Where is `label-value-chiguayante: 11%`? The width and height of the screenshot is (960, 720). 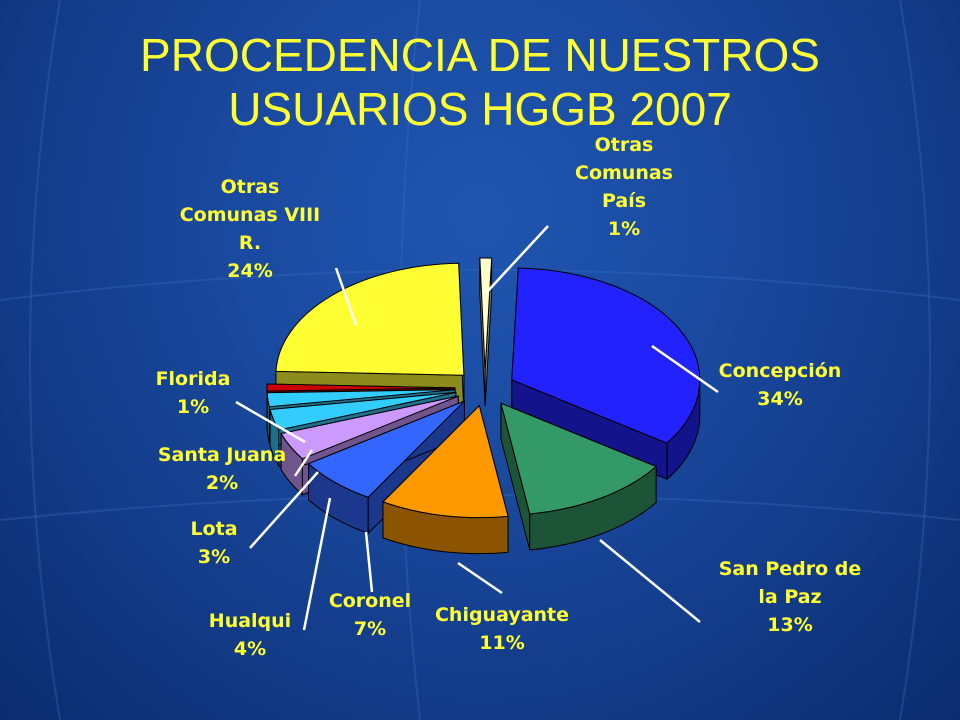 label-value-chiguayante: 11% is located at coordinates (501, 643).